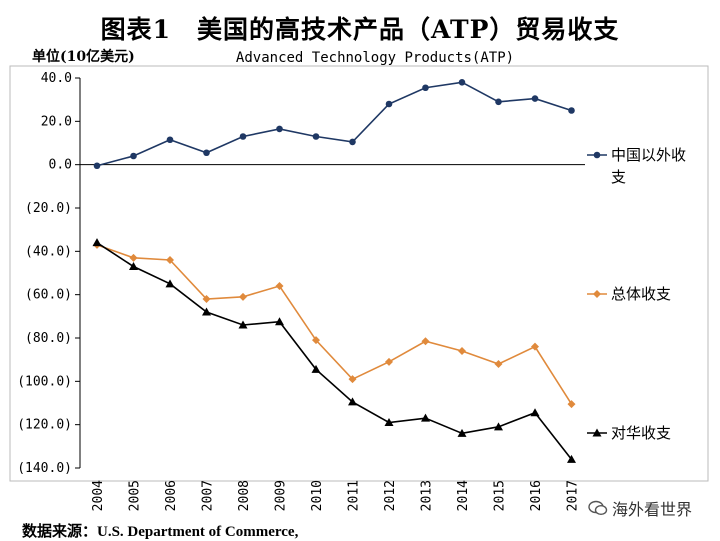  What do you see at coordinates (375, 58) in the screenshot?
I see `chart-subtitle: Advanced Technology Products(ATP)` at bounding box center [375, 58].